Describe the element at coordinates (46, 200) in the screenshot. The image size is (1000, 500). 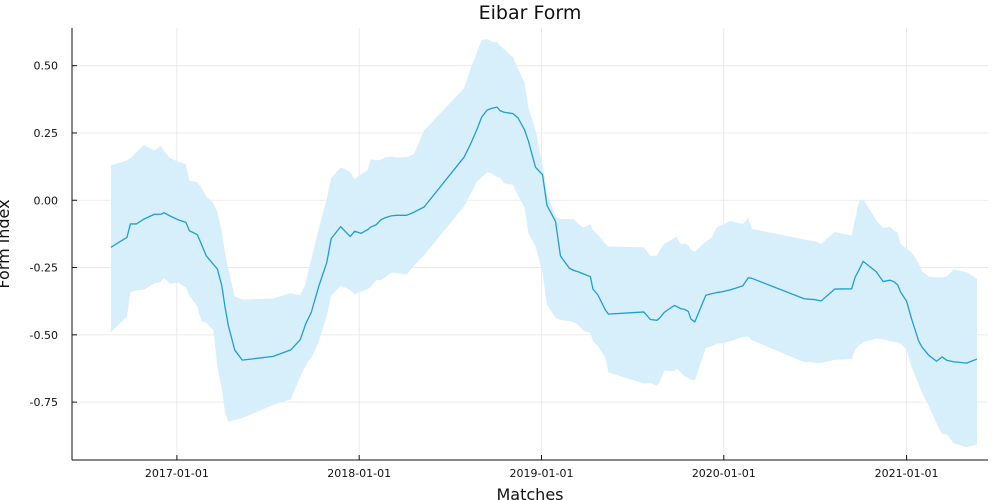
I see `y-tick-label: 0.00` at that location.